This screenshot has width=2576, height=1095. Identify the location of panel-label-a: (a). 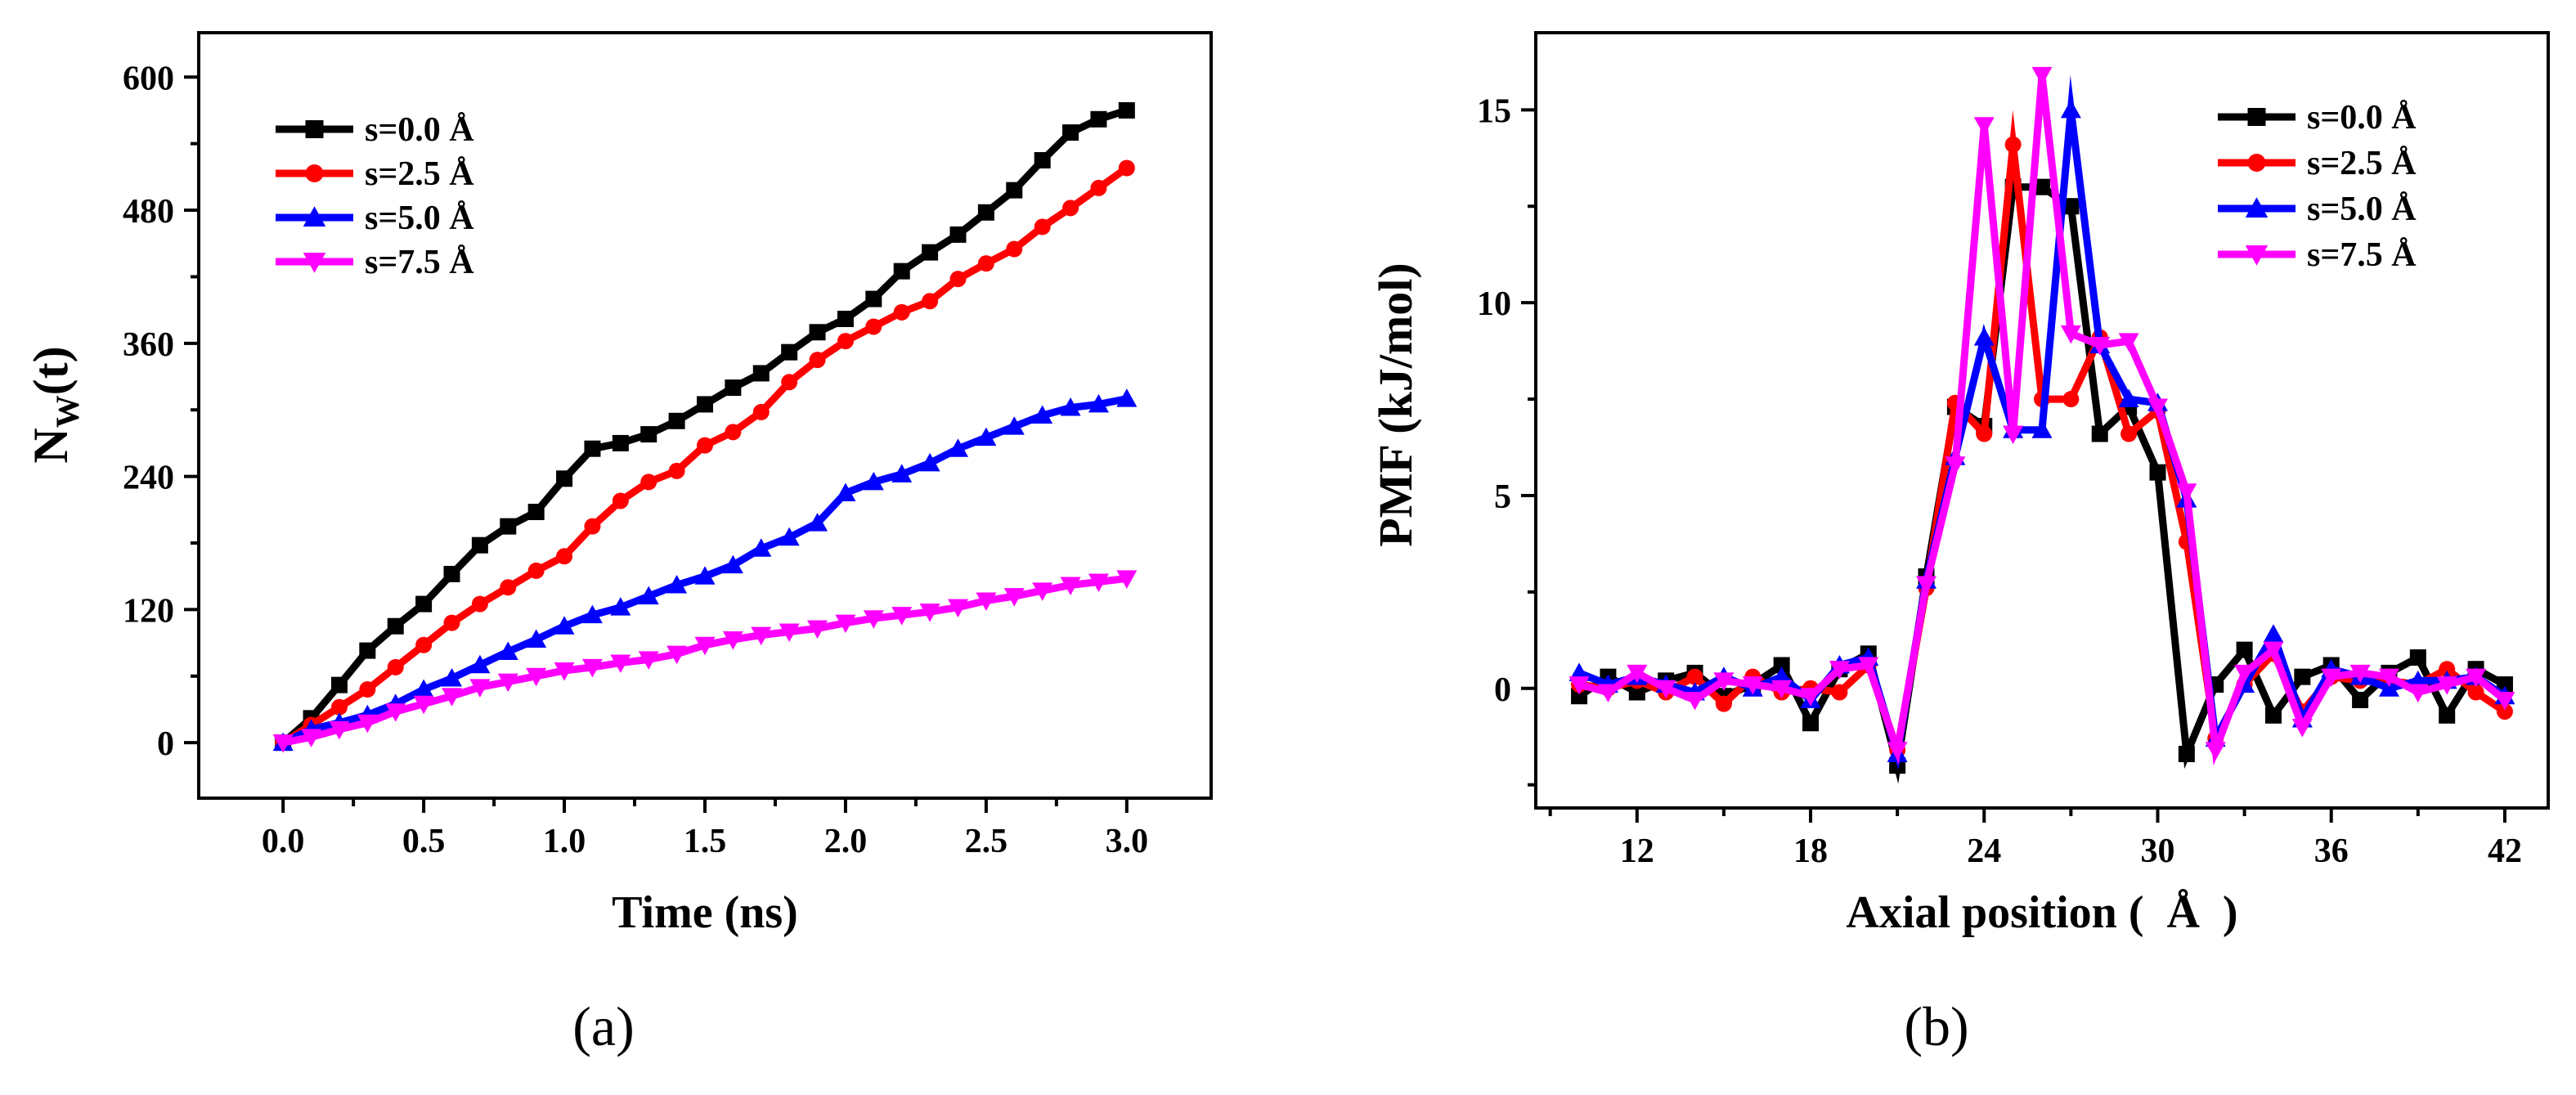
(603, 1026).